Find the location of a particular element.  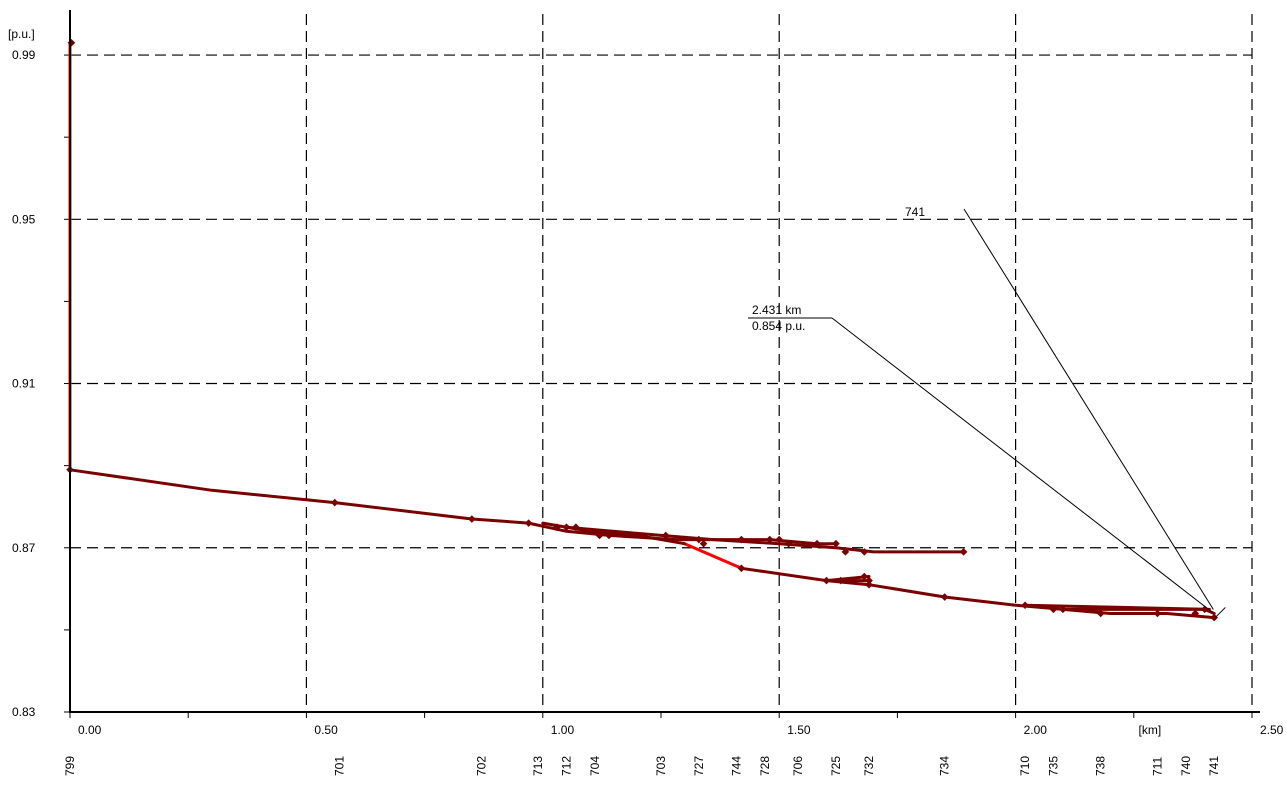

node-label: 727 is located at coordinates (699, 766).